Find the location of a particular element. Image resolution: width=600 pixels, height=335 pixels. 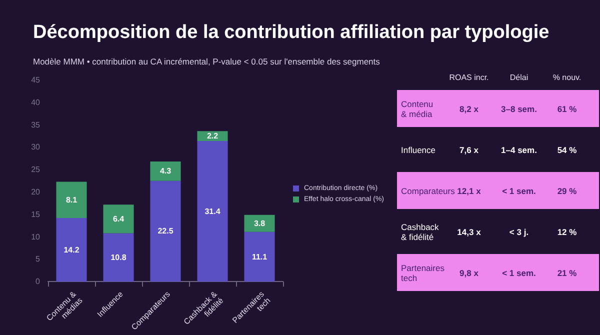

data-label: 31.4 is located at coordinates (212, 211).